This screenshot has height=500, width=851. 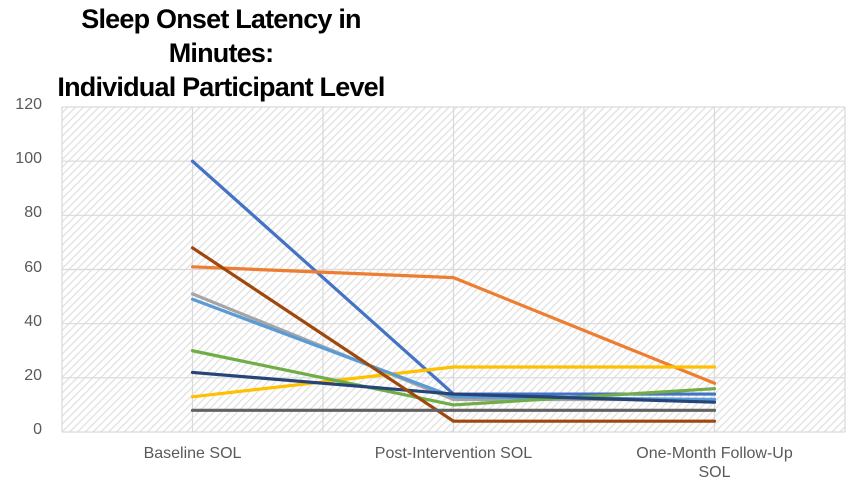 I want to click on x-category-label-2: Post-Intervention SOL, so click(x=453, y=453).